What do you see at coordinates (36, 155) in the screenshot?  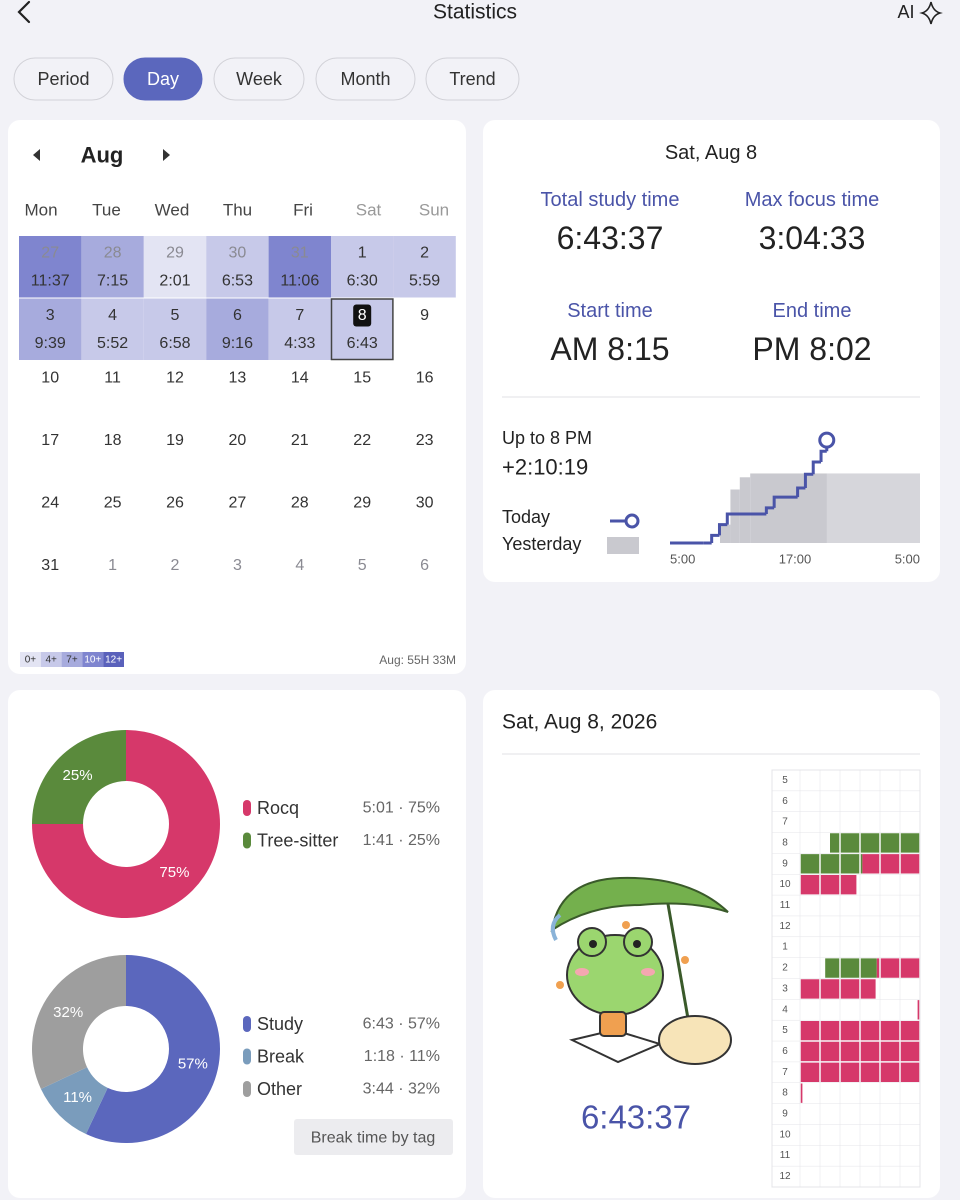 I see `prev-month-button` at bounding box center [36, 155].